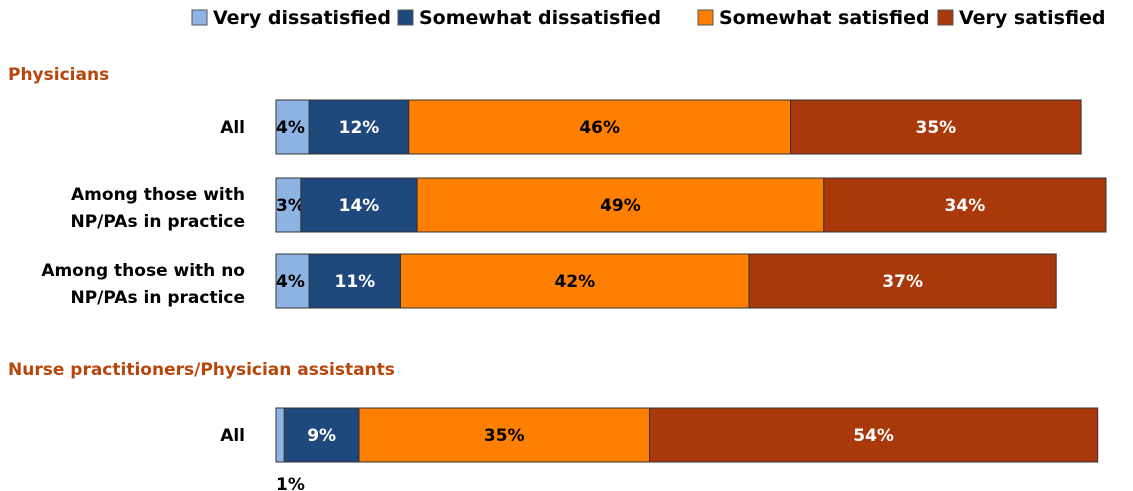  I want to click on legend-label-2: Somewhat satisfied, so click(824, 18).